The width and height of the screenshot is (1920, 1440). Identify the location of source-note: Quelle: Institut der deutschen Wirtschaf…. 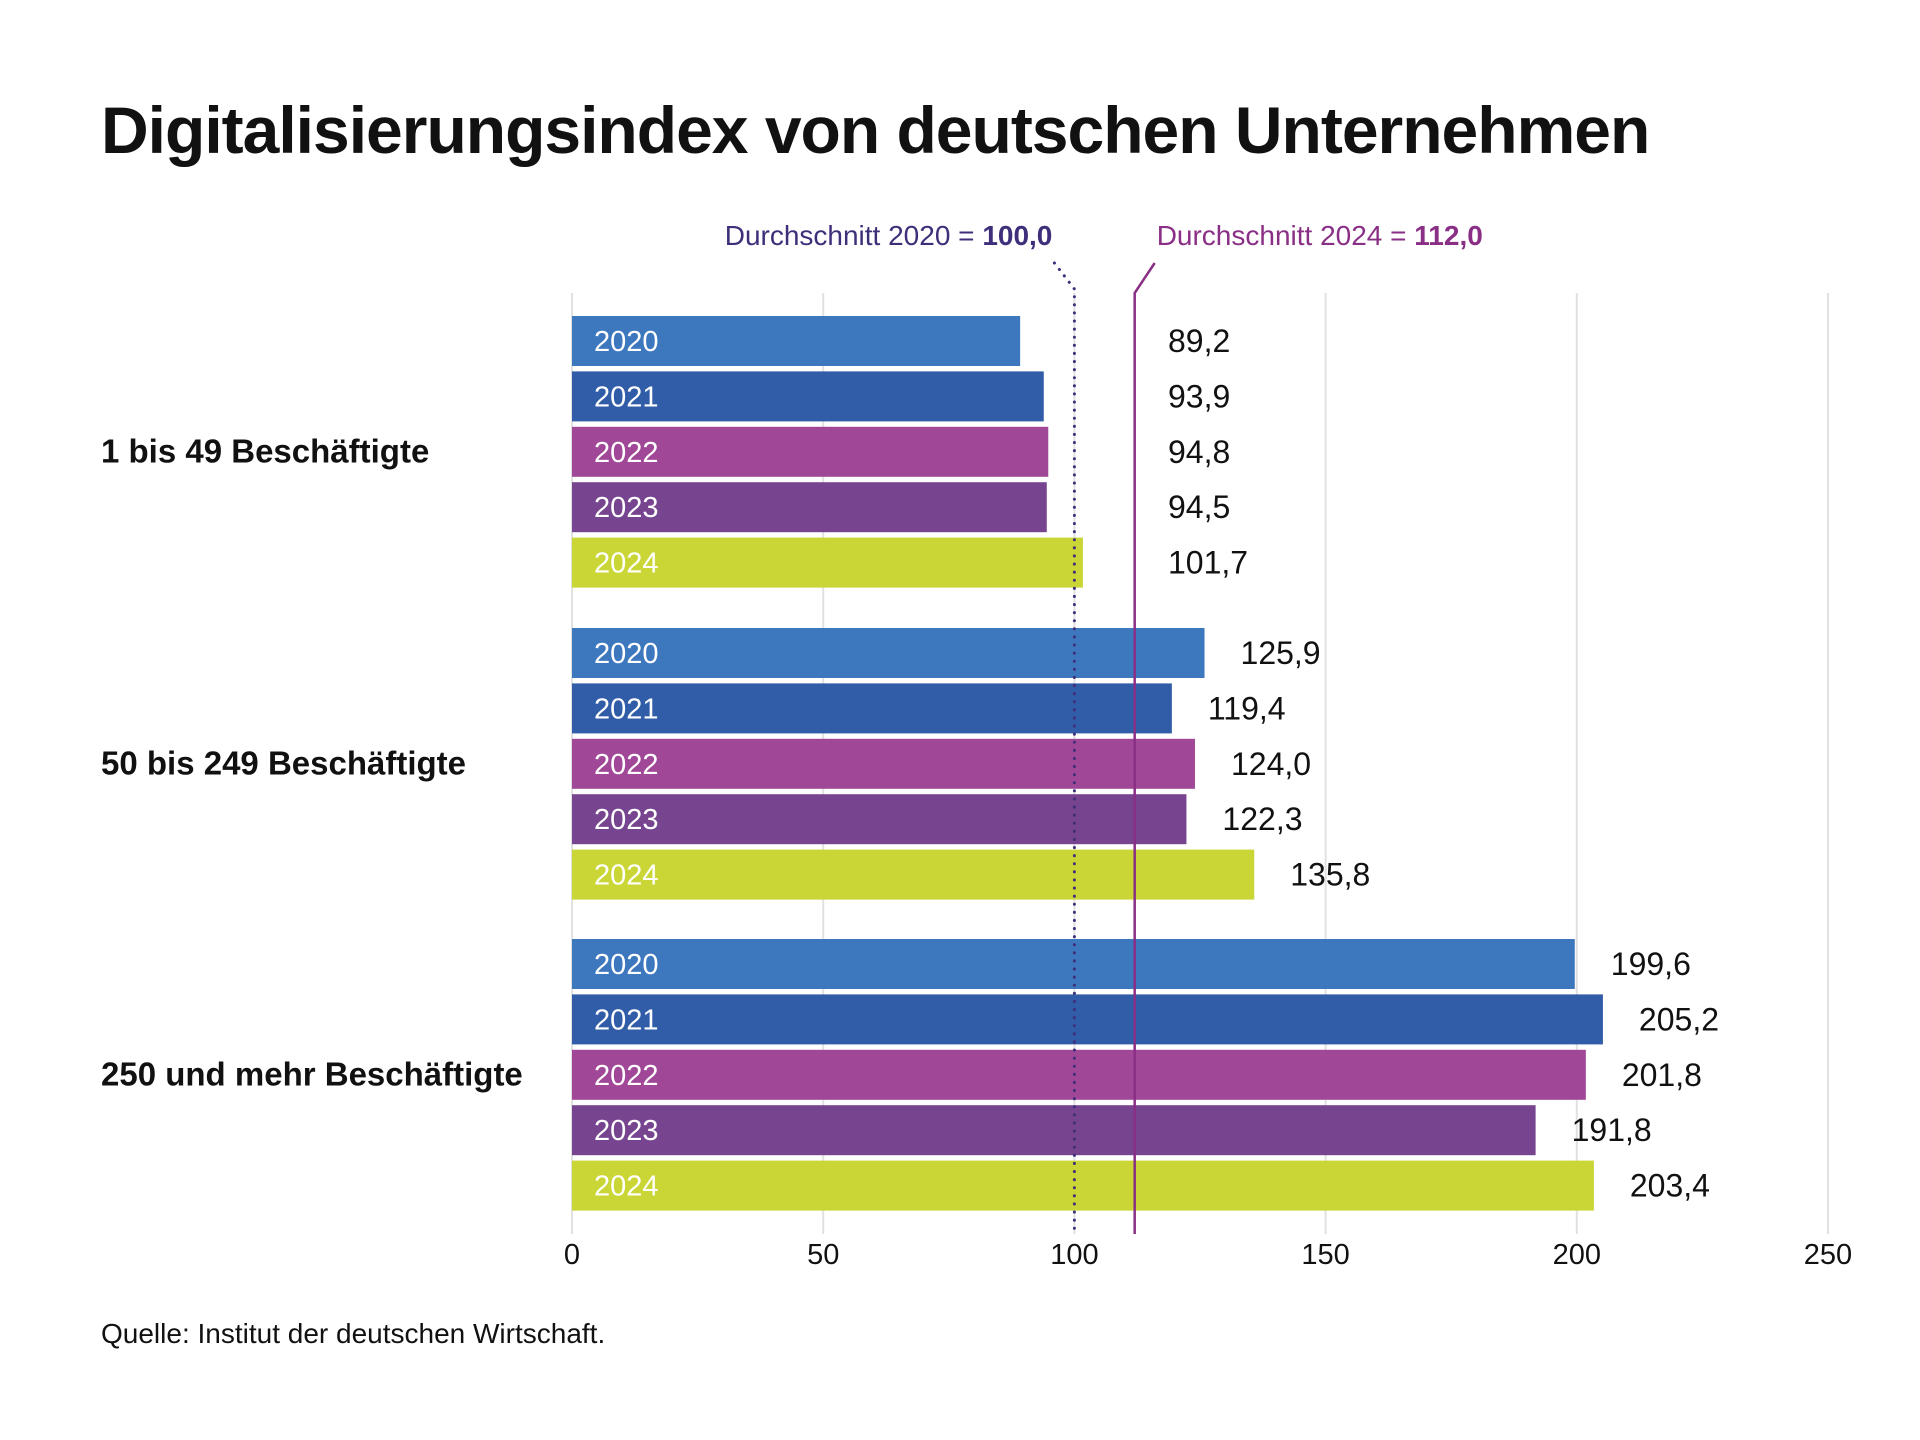
(353, 1333).